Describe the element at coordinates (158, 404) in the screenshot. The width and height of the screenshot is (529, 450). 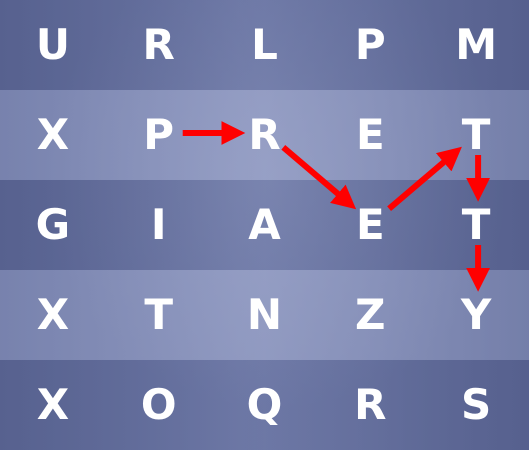
I see `grid-cell: O` at that location.